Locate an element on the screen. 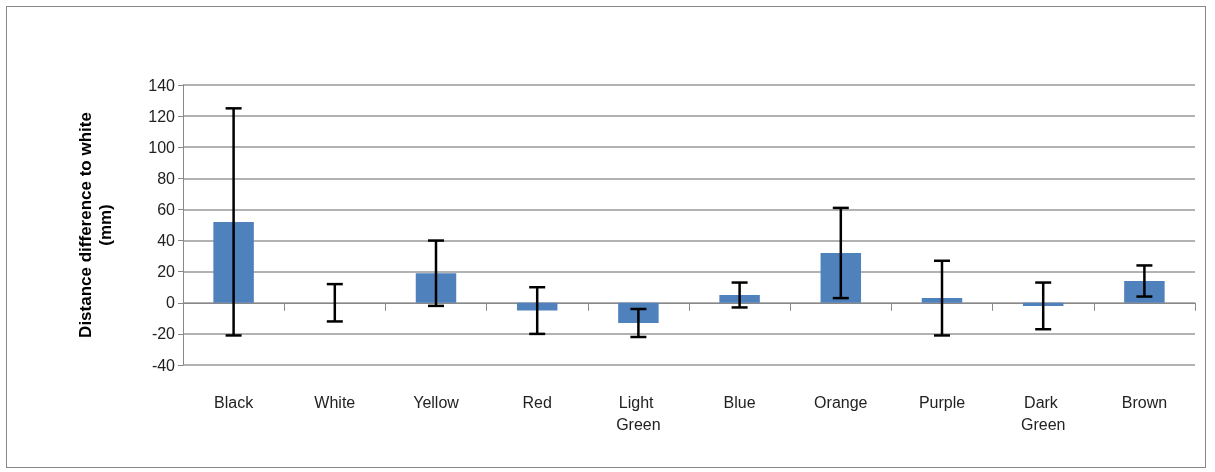 The width and height of the screenshot is (1215, 472). x-tick-label: Black is located at coordinates (234, 402).